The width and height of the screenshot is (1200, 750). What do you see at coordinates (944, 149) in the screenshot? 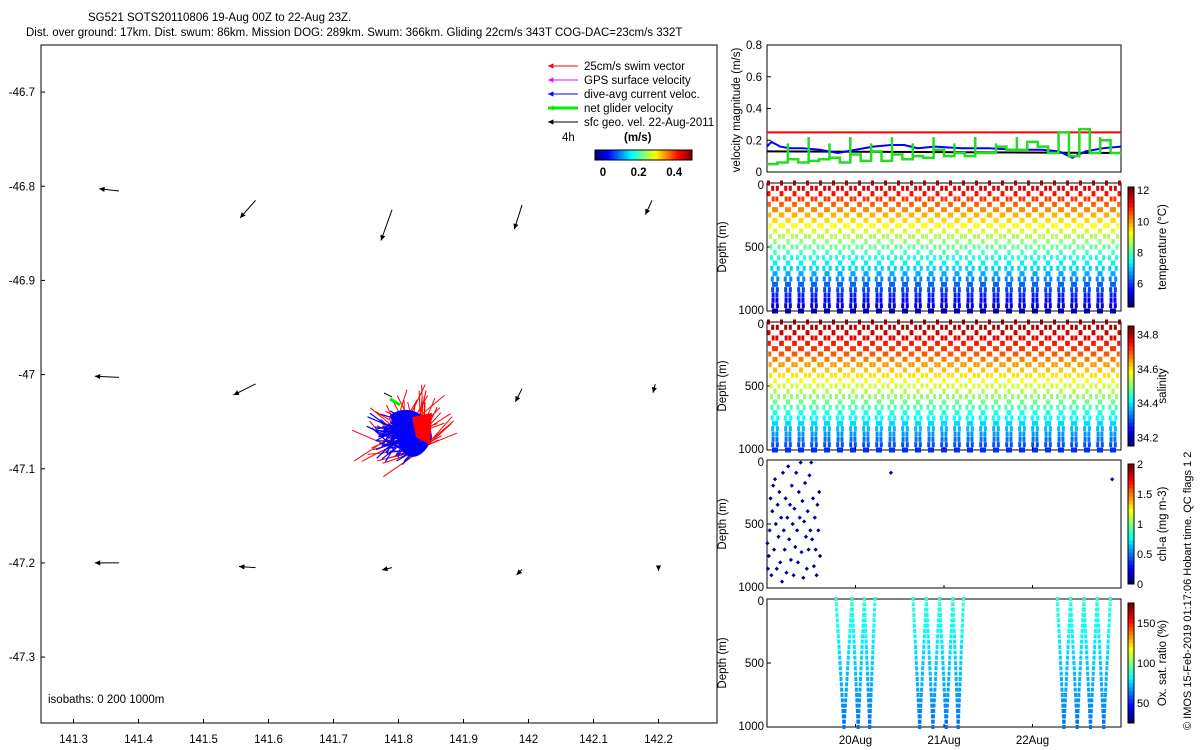
I see `current-speed-line` at bounding box center [944, 149].